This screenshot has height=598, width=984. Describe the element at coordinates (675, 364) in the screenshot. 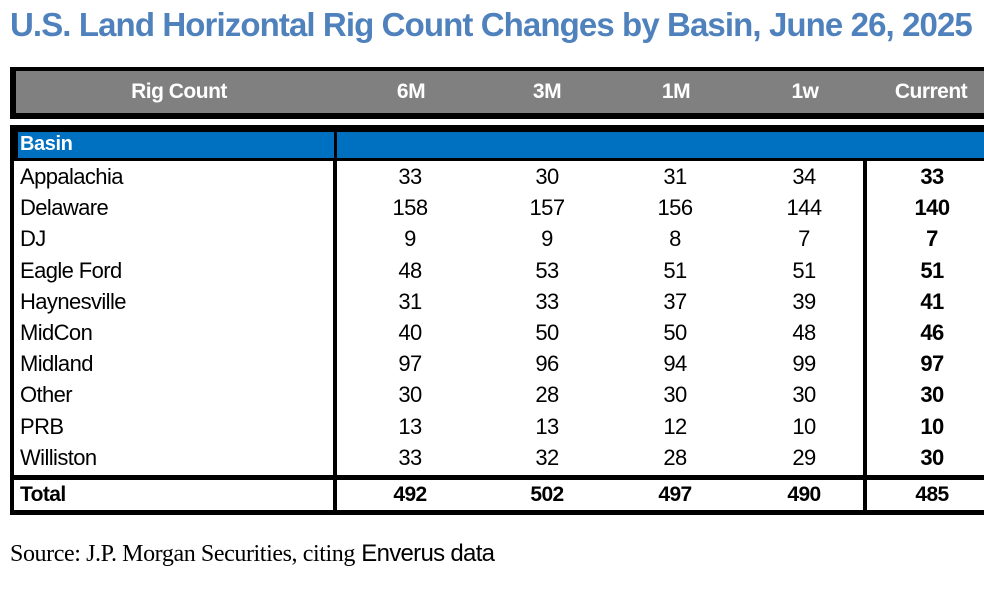

I see `period-value: 94` at that location.